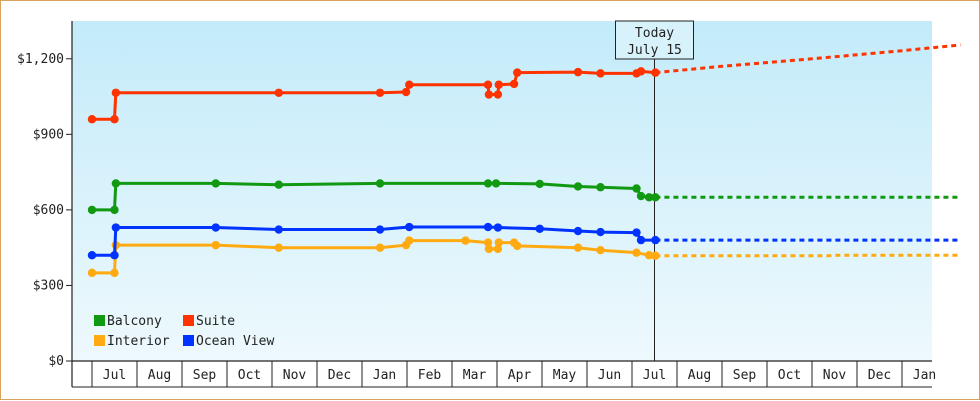 This screenshot has width=980, height=401. What do you see at coordinates (56, 361) in the screenshot?
I see `y-tick-label: $0` at bounding box center [56, 361].